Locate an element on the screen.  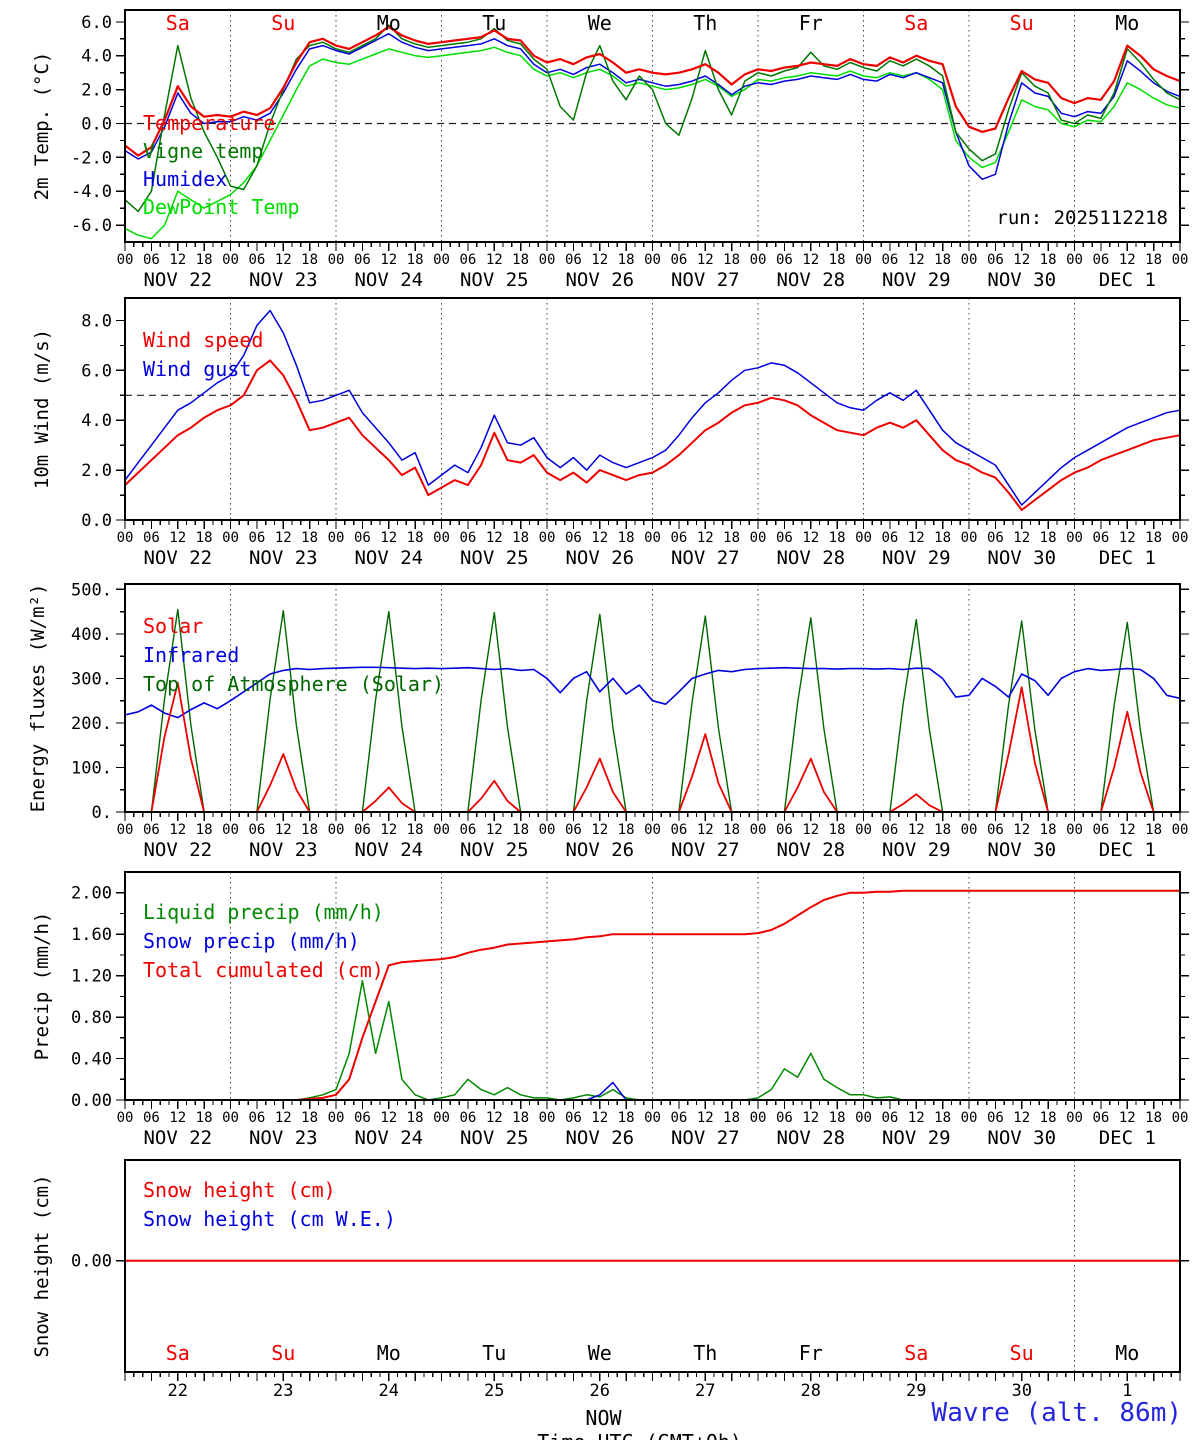
svg-text: NOV 24 is located at coordinates (388, 558).